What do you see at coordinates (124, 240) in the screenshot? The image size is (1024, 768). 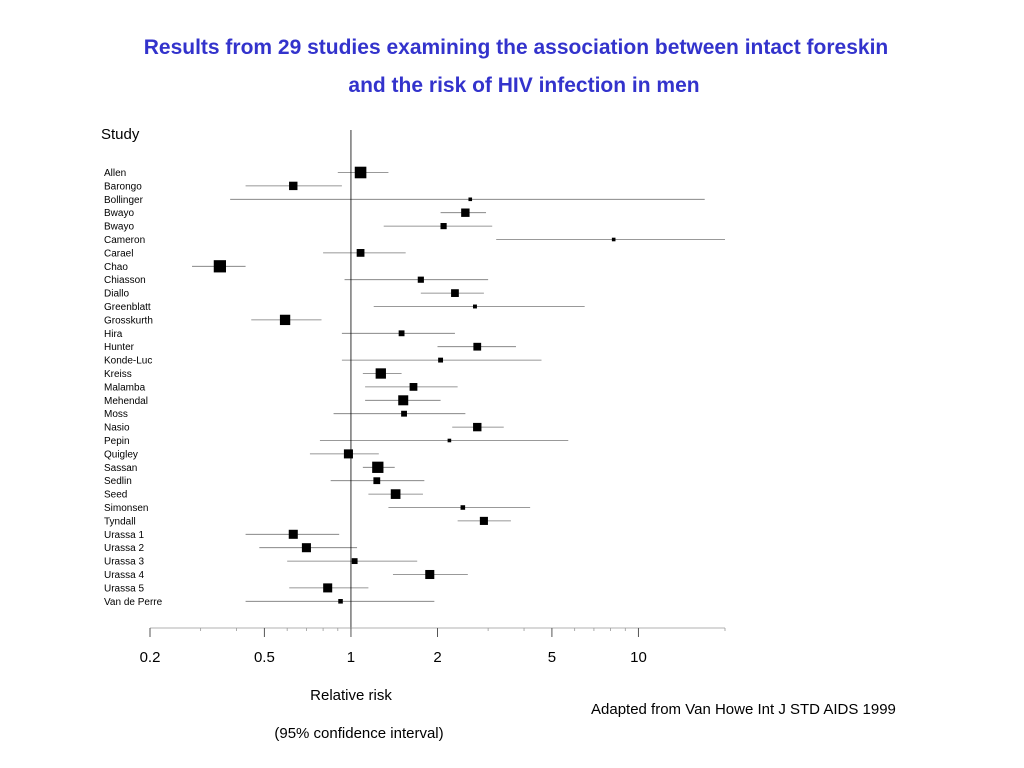 I see `study-label: Cameron` at bounding box center [124, 240].